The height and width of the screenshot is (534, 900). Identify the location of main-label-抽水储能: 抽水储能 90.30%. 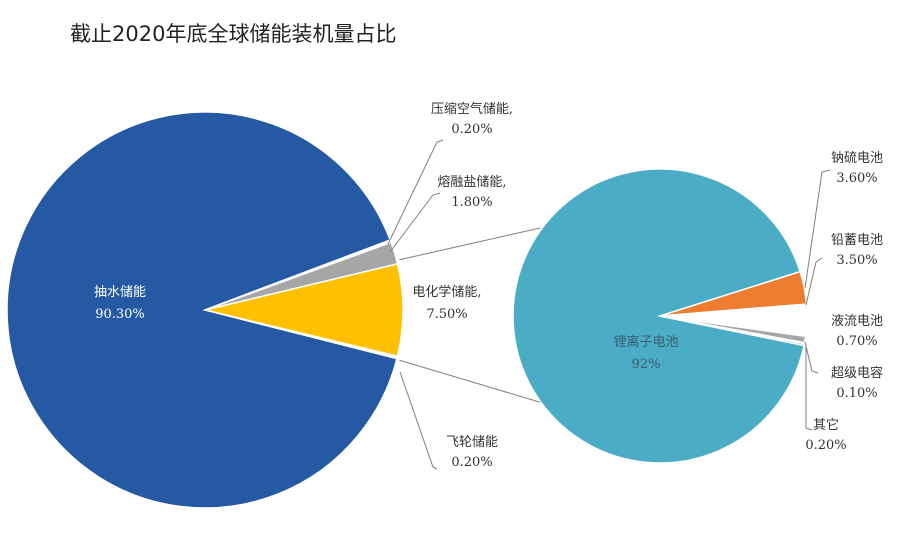
(120, 303).